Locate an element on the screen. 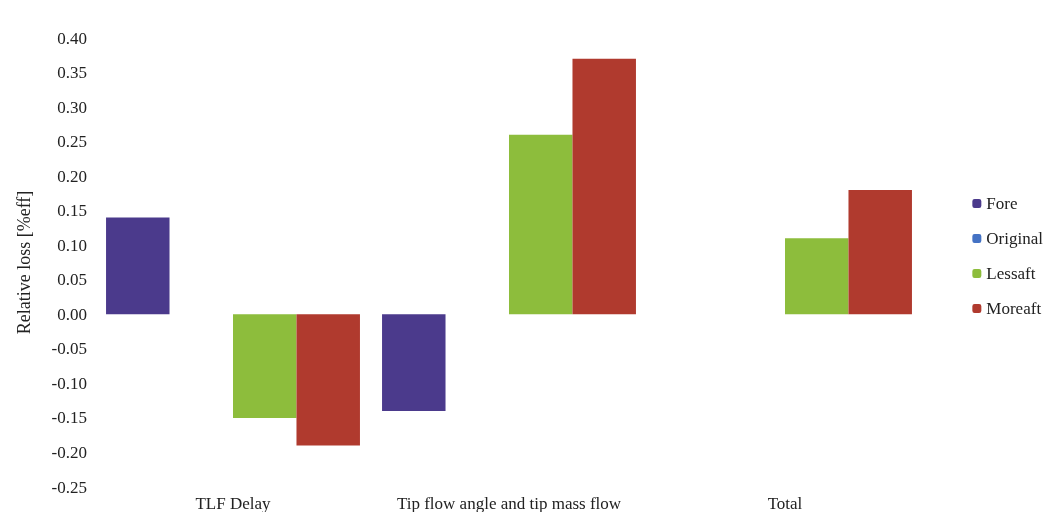 This screenshot has width=1058, height=512. y-tick-label: -0.10 is located at coordinates (69, 383).